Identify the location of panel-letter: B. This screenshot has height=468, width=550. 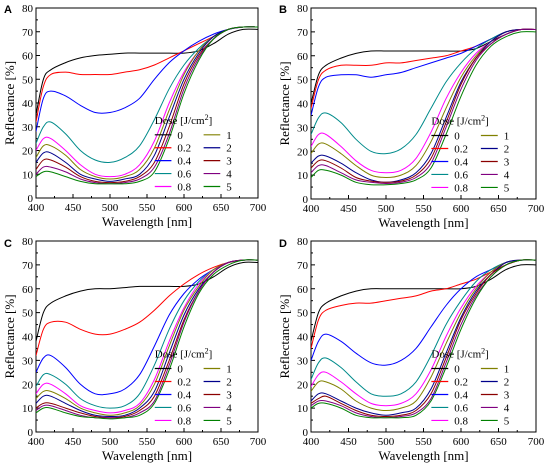
(283, 10).